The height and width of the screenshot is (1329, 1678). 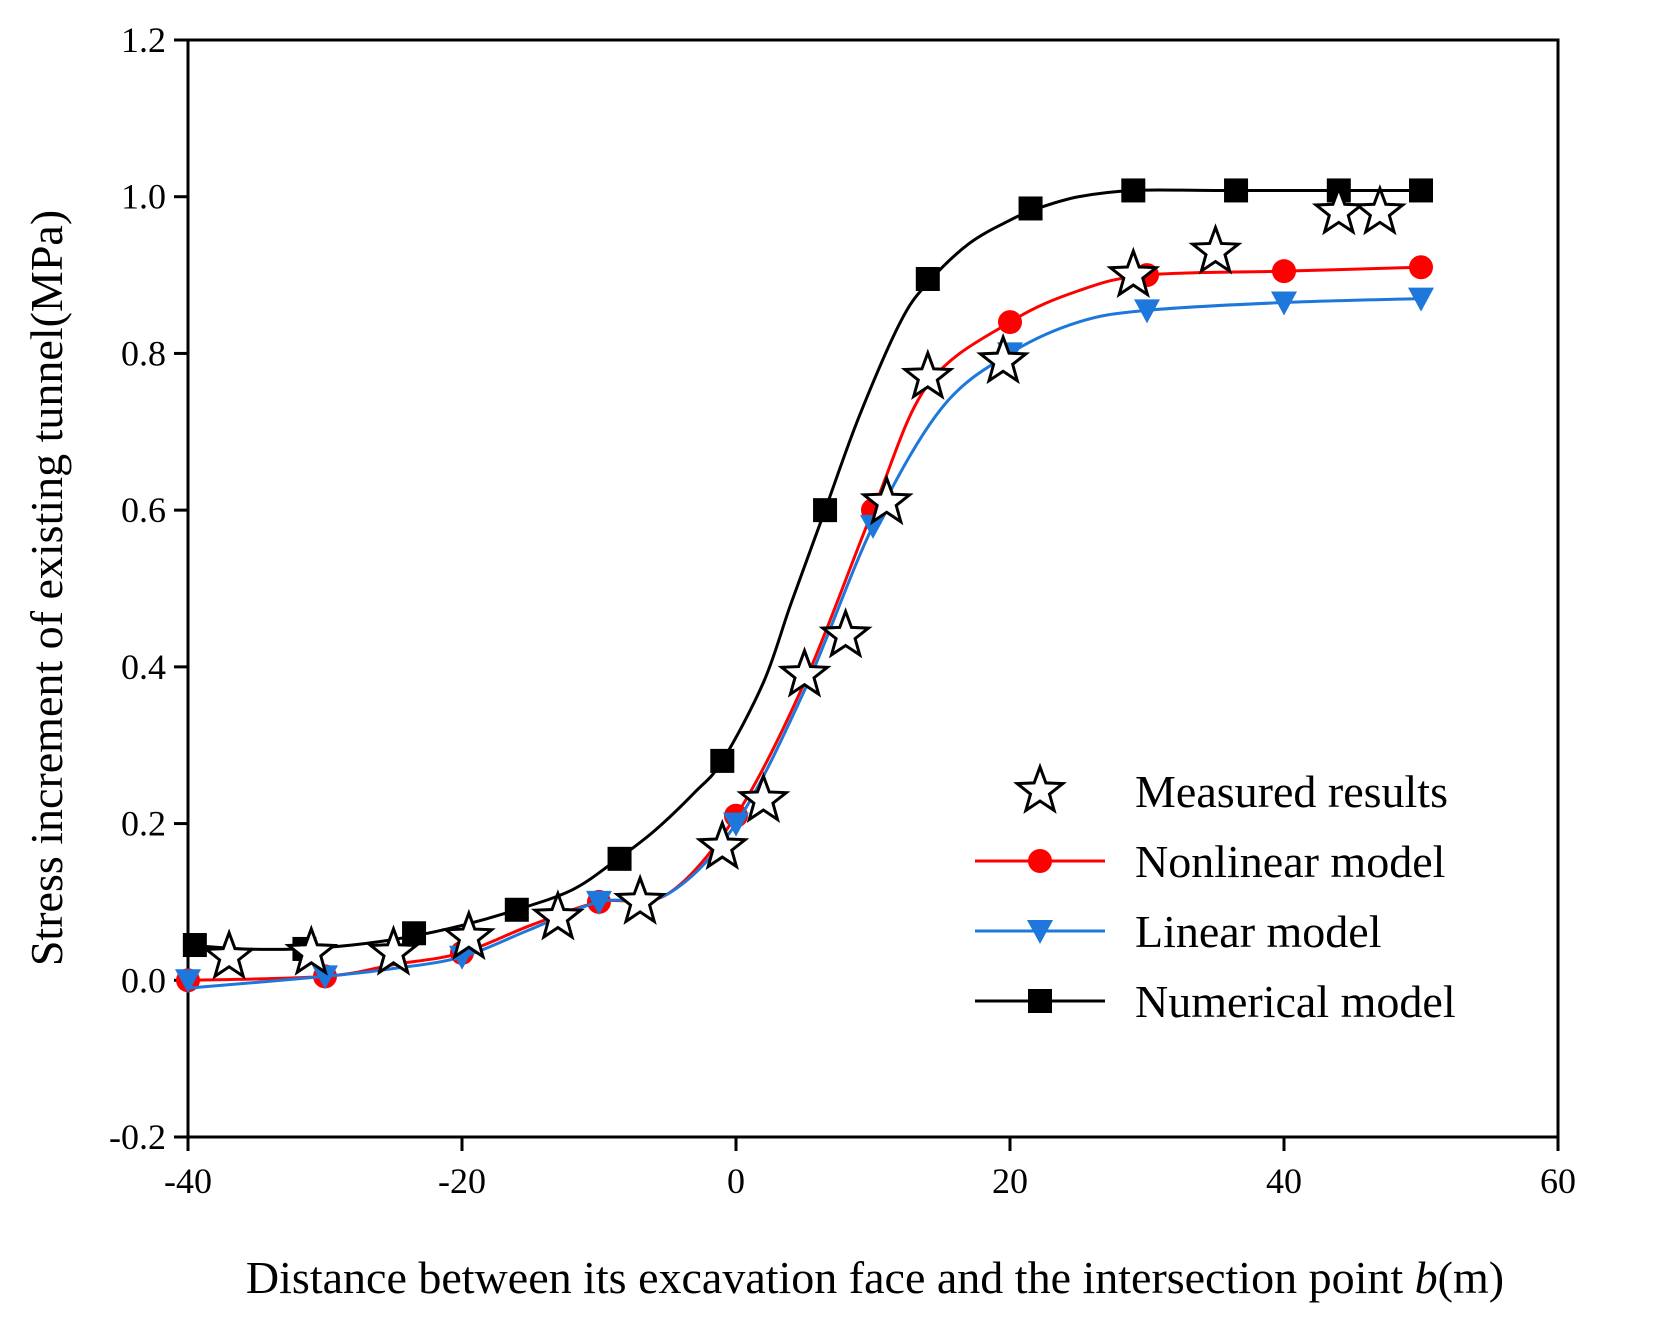 What do you see at coordinates (46, 588) in the screenshot?
I see `y-axis-title: Stress increment of existing tunnel(MPa)` at bounding box center [46, 588].